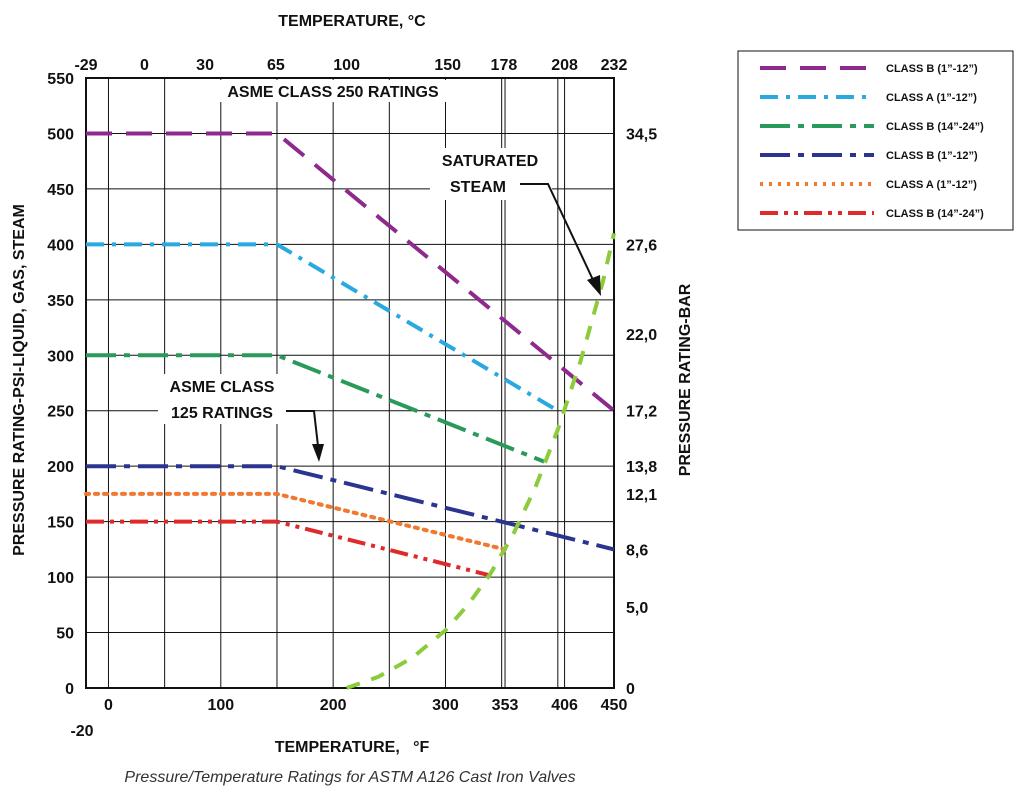 This screenshot has width=1022, height=794. Describe the element at coordinates (447, 65) in the screenshot. I see `x2-tick-label: 150` at that location.